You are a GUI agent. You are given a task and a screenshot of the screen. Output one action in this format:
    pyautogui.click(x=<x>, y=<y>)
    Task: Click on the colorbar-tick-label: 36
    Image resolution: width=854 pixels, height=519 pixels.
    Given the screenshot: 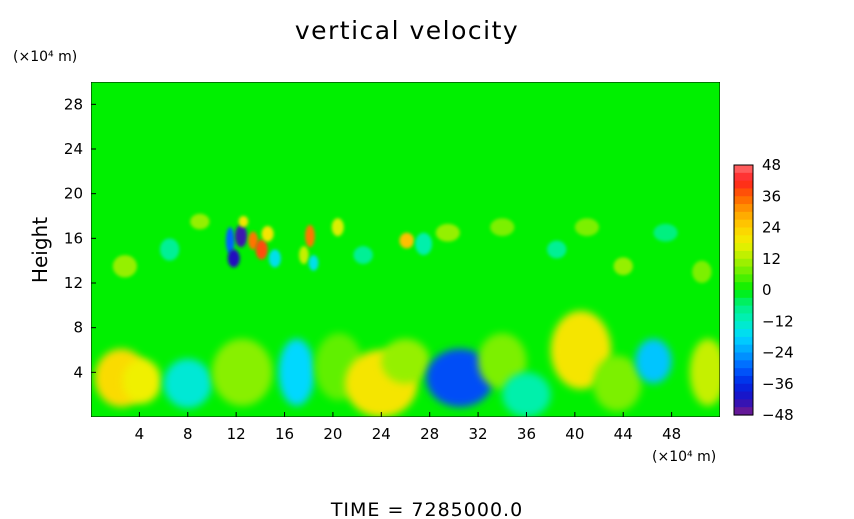 What is the action you would take?
    pyautogui.click(x=771, y=196)
    